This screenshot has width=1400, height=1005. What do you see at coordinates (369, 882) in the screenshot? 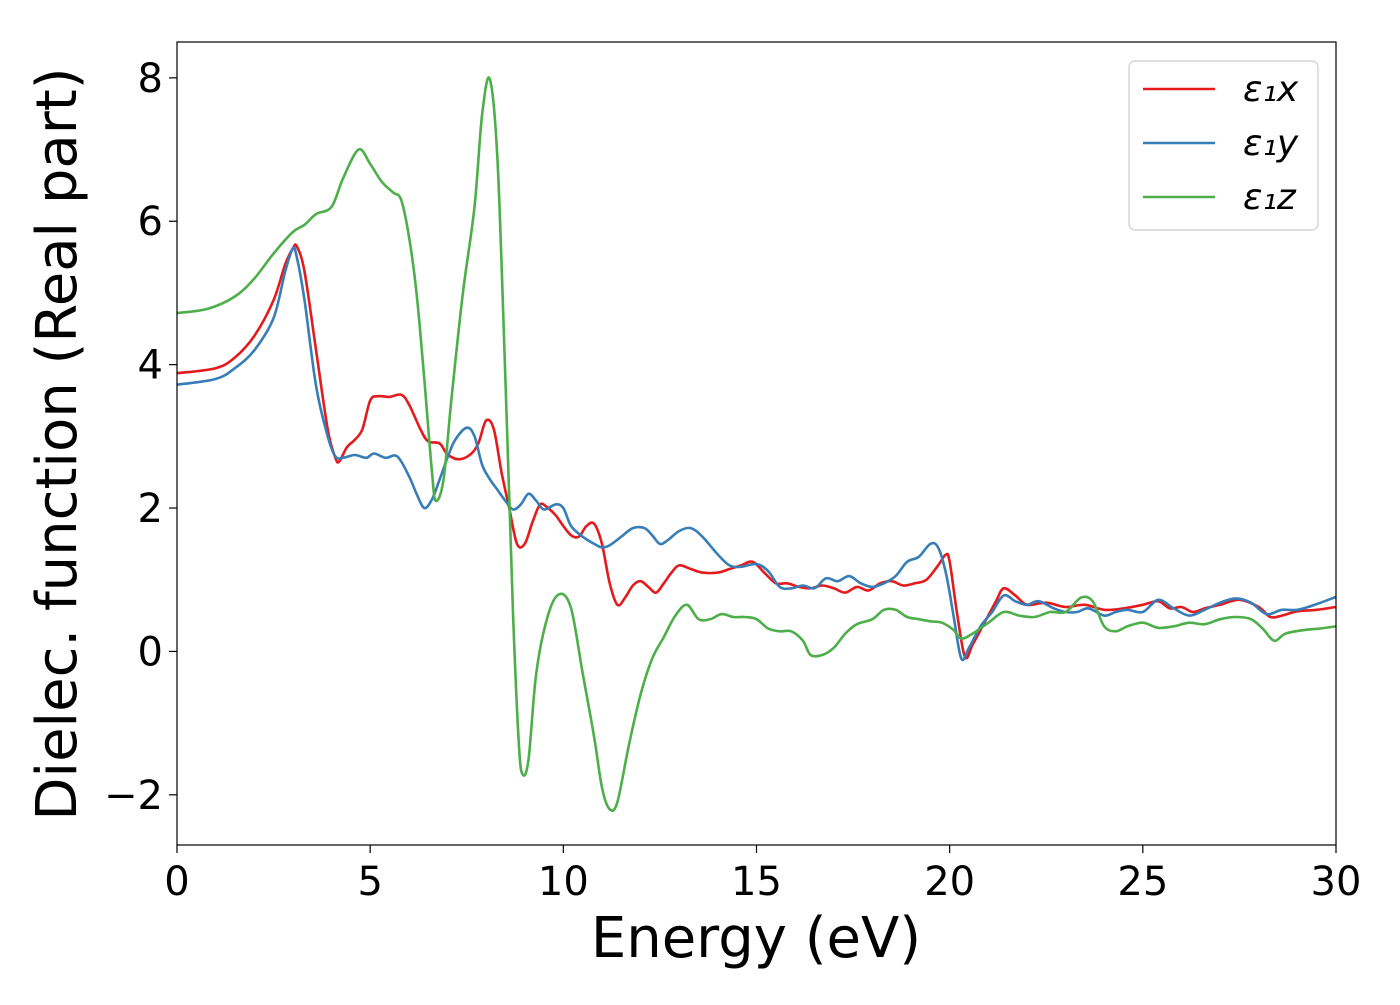
I see `x-tick-label: 5` at bounding box center [369, 882].